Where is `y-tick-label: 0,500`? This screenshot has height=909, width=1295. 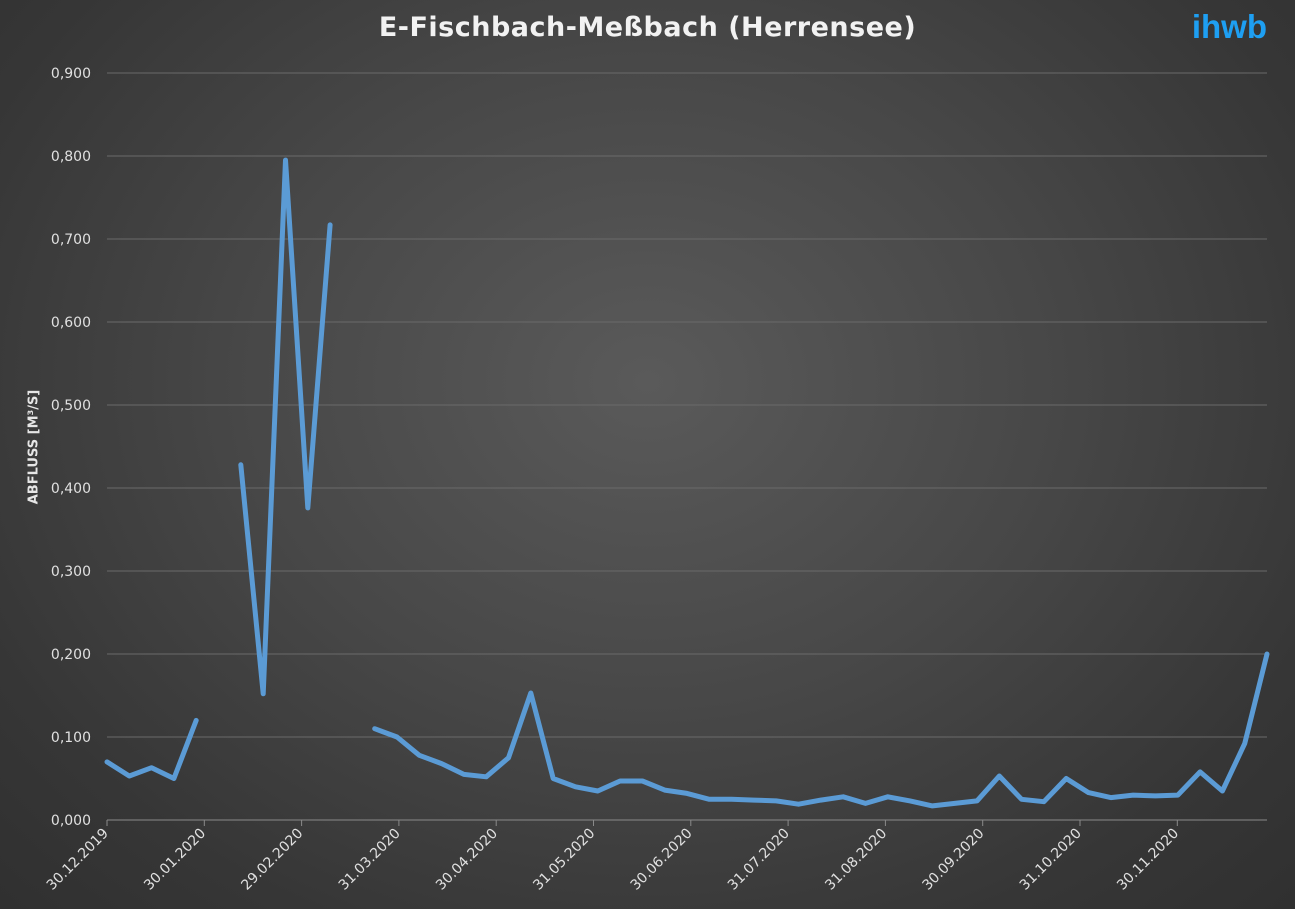
y-tick-label: 0,500 is located at coordinates (71, 406).